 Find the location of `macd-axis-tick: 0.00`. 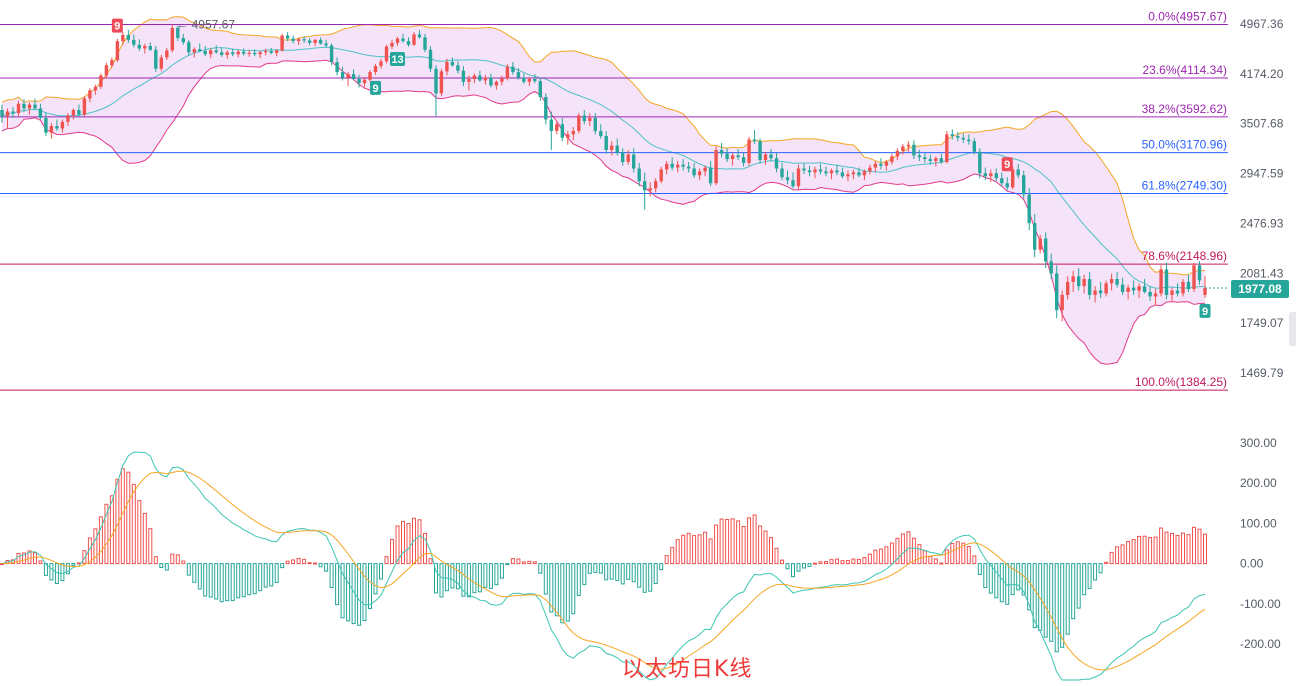

macd-axis-tick: 0.00 is located at coordinates (1252, 564).